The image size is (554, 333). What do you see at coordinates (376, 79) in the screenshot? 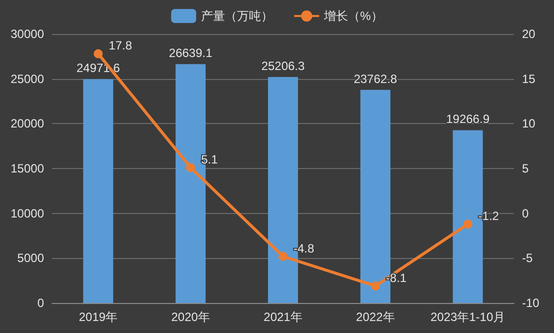
I see `data-label: 23762.8` at bounding box center [376, 79].